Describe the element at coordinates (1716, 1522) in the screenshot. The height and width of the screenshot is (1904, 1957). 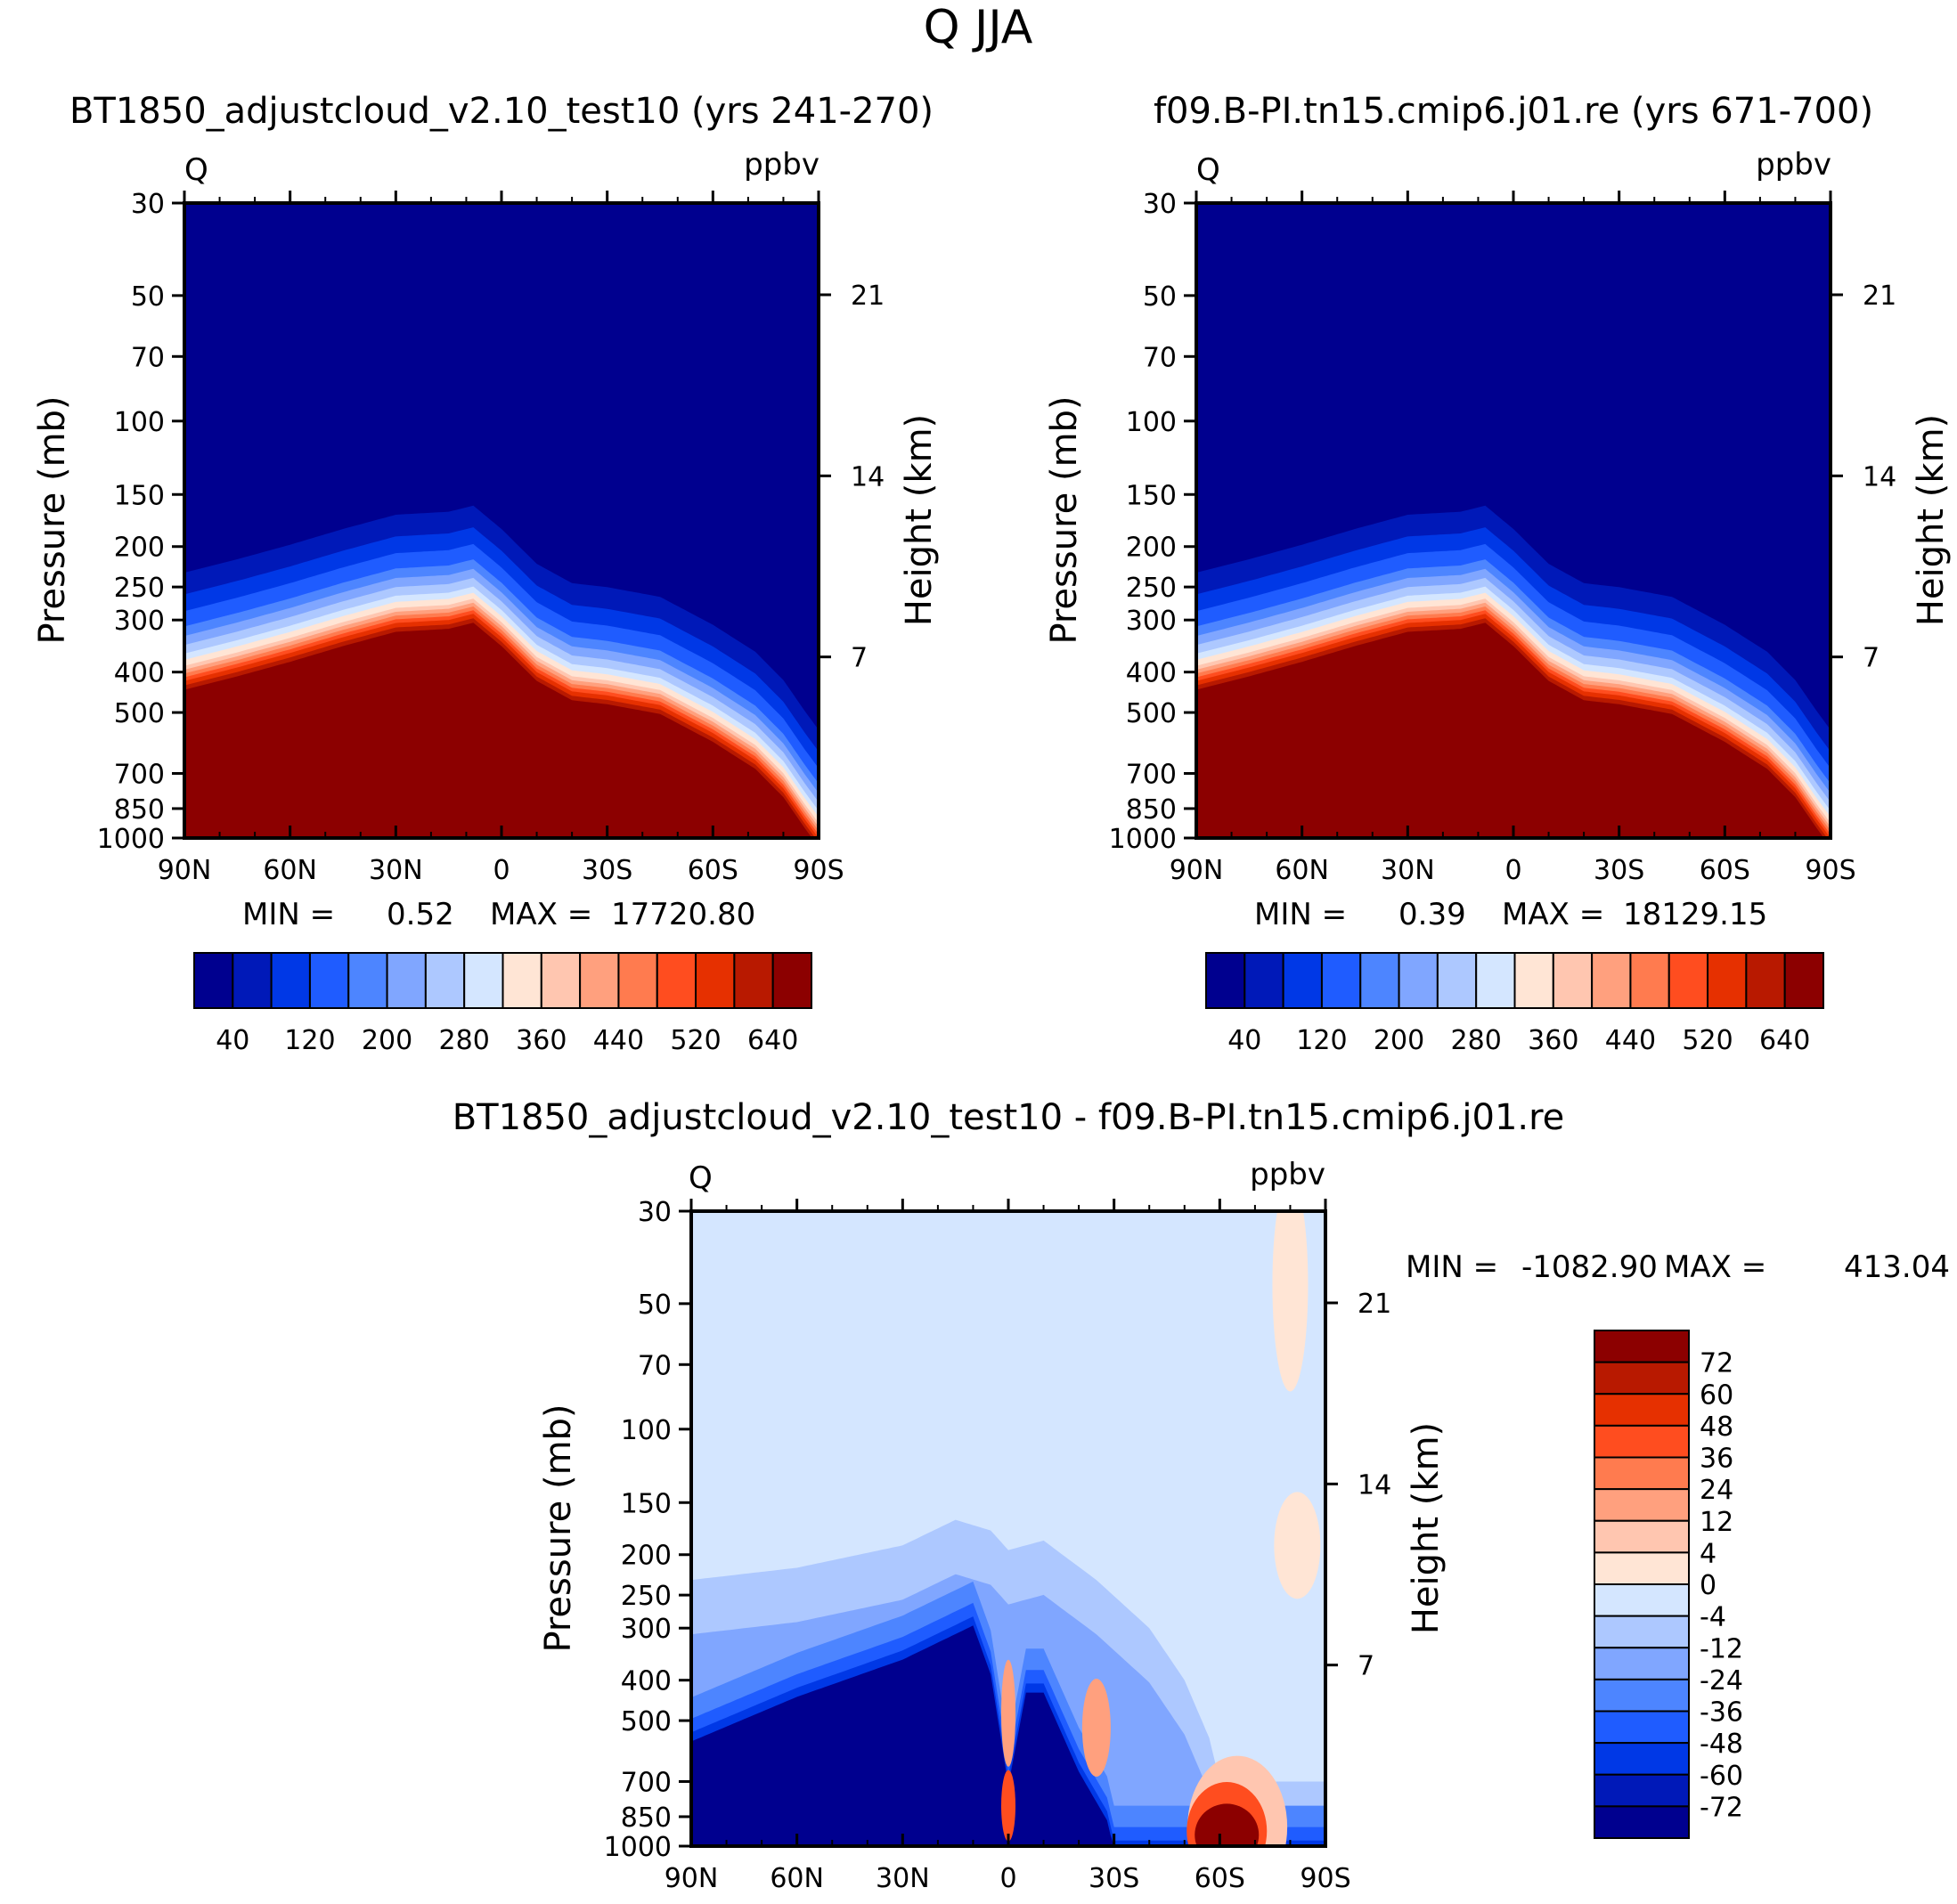
I see `colorbar-label: 12` at that location.